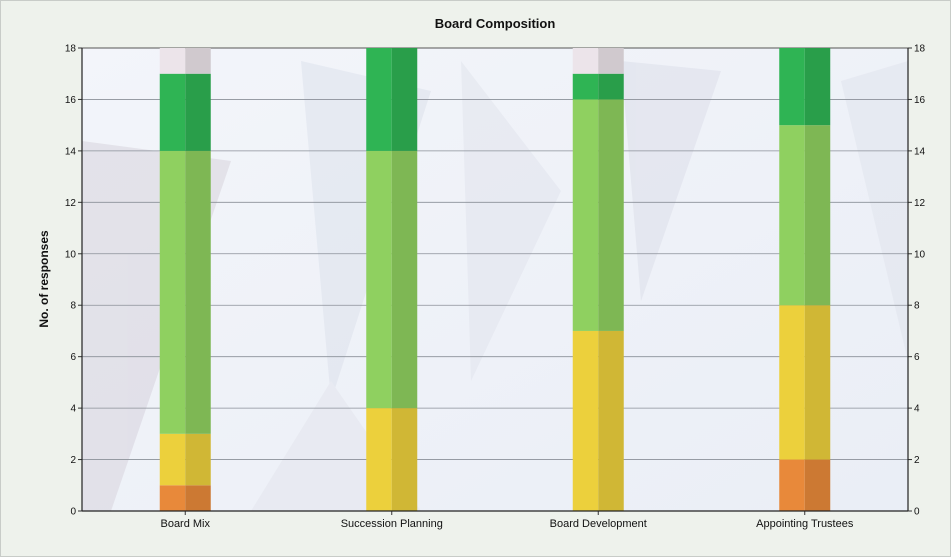 This screenshot has height=558, width=951. I want to click on y-tick-label-right: 18, so click(920, 49).